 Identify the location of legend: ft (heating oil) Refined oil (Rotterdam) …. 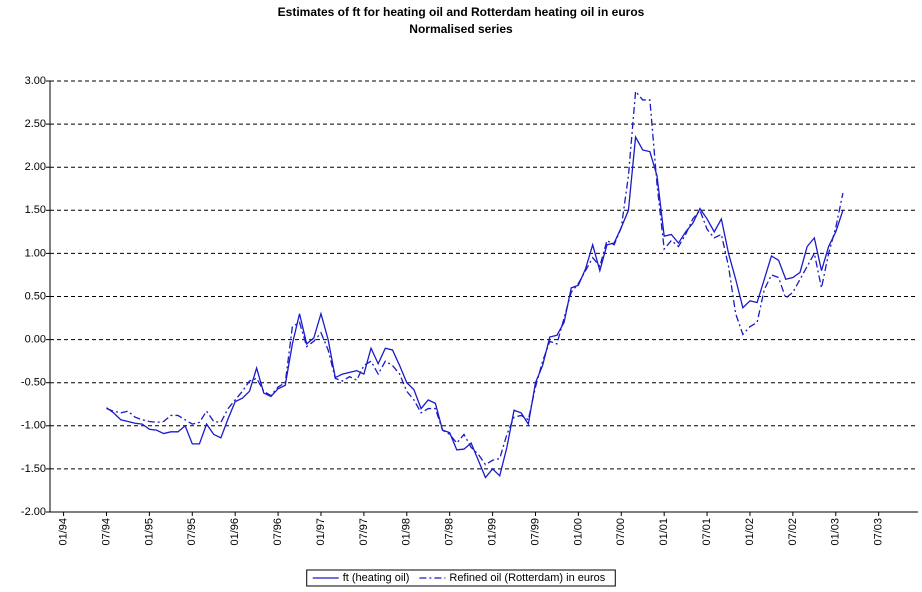
(461, 578).